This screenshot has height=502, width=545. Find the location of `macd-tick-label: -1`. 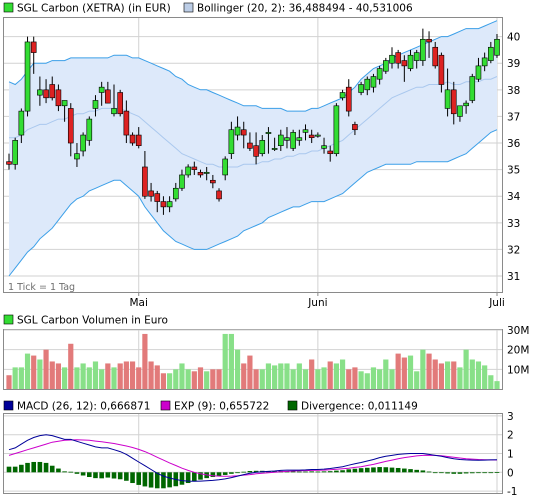

macd-tick-label: -1 is located at coordinates (512, 492).